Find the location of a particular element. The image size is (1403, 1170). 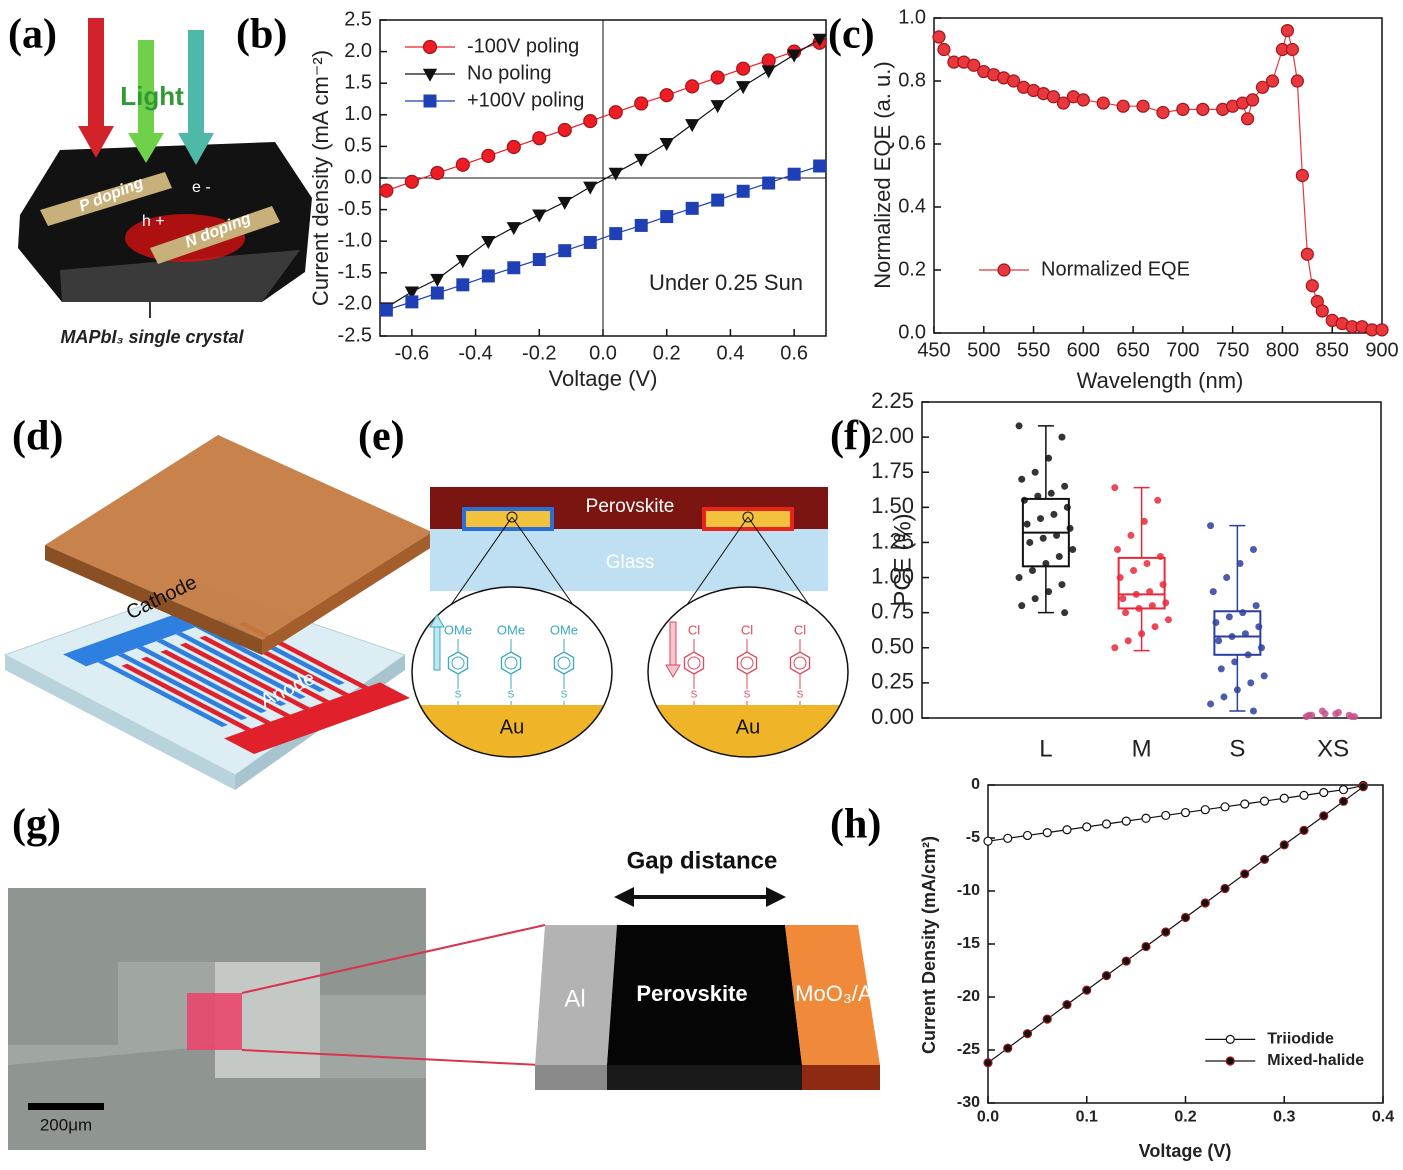

x-tick-label: 450 is located at coordinates (933, 350).